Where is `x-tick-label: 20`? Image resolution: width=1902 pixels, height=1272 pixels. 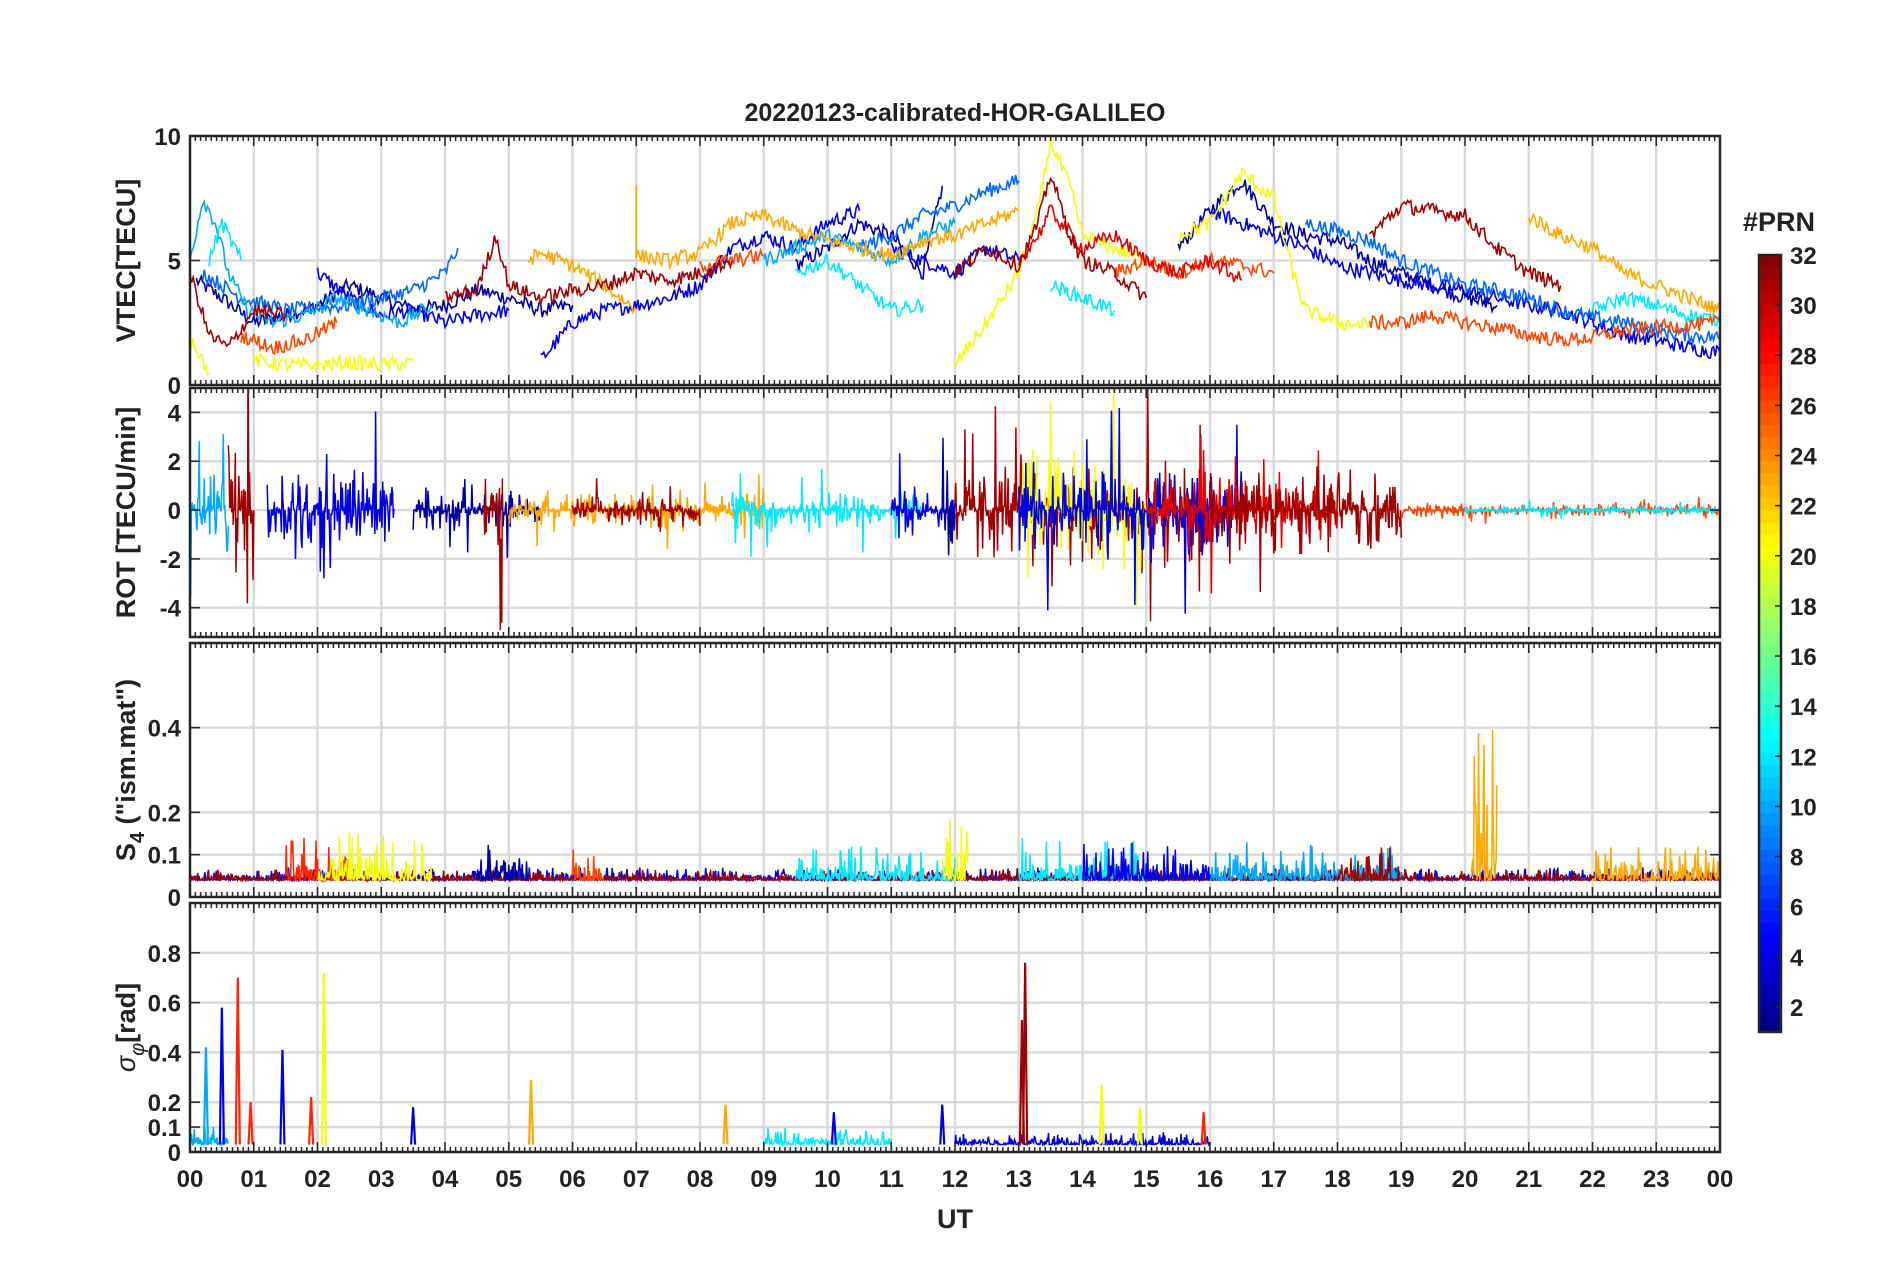
x-tick-label: 20 is located at coordinates (1465, 1179).